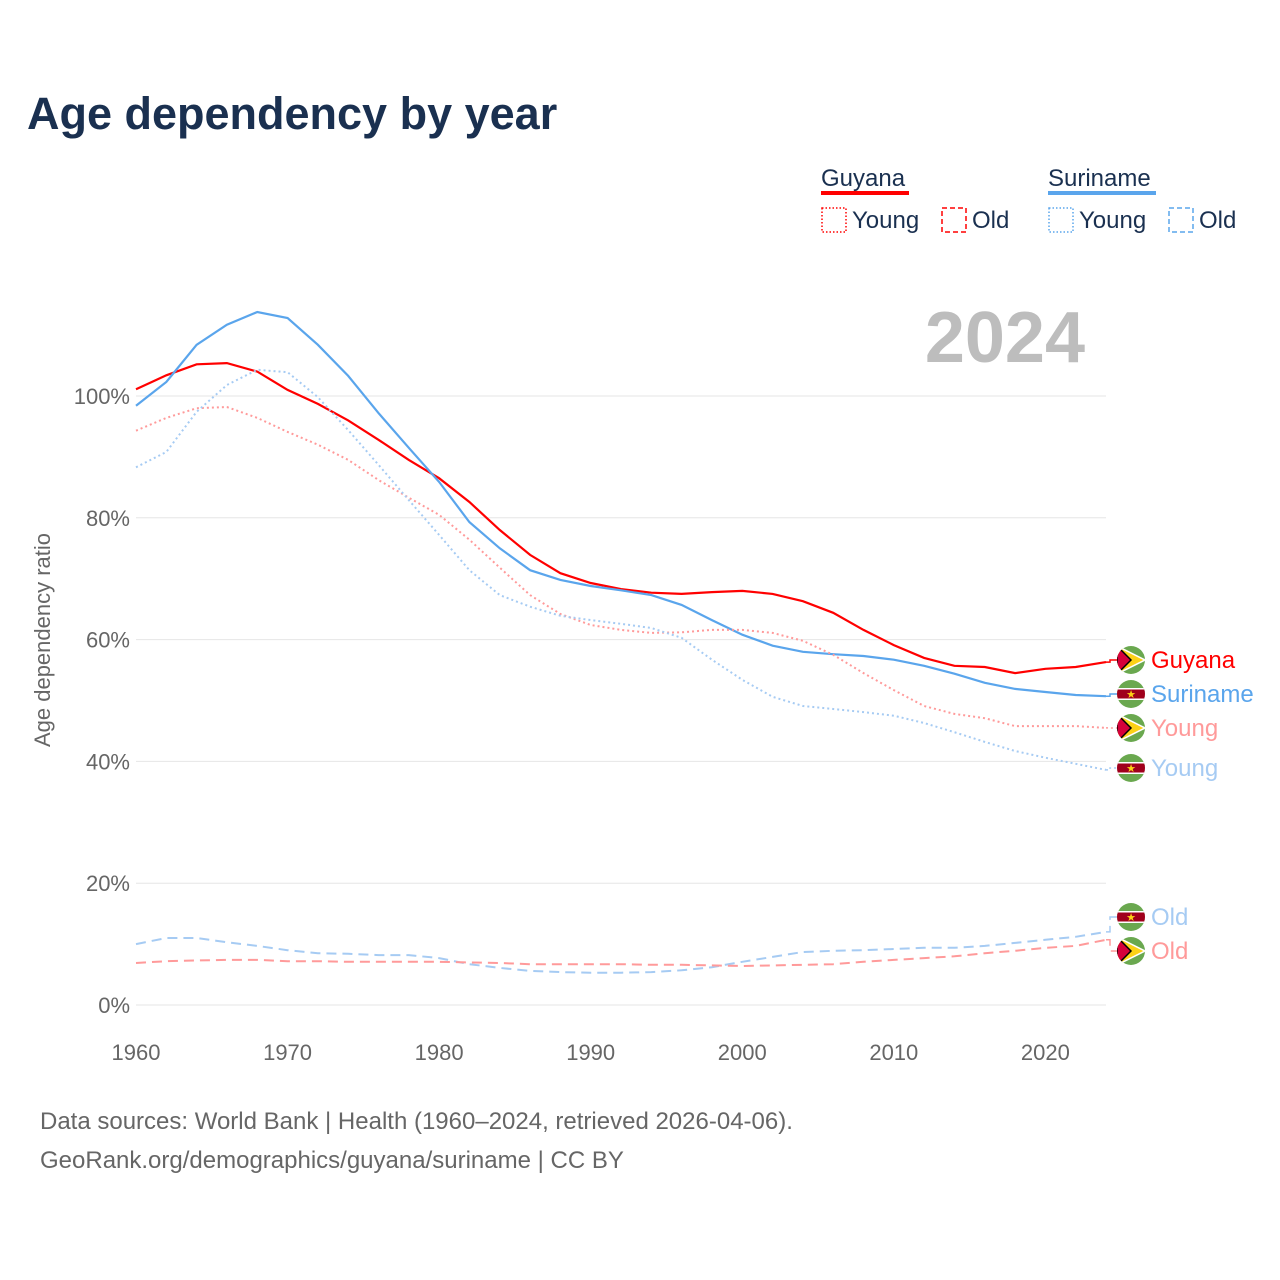 Image resolution: width=1280 pixels, height=1280 pixels. Describe the element at coordinates (136, 1052) in the screenshot. I see `x-tick-label: 1960` at that location.